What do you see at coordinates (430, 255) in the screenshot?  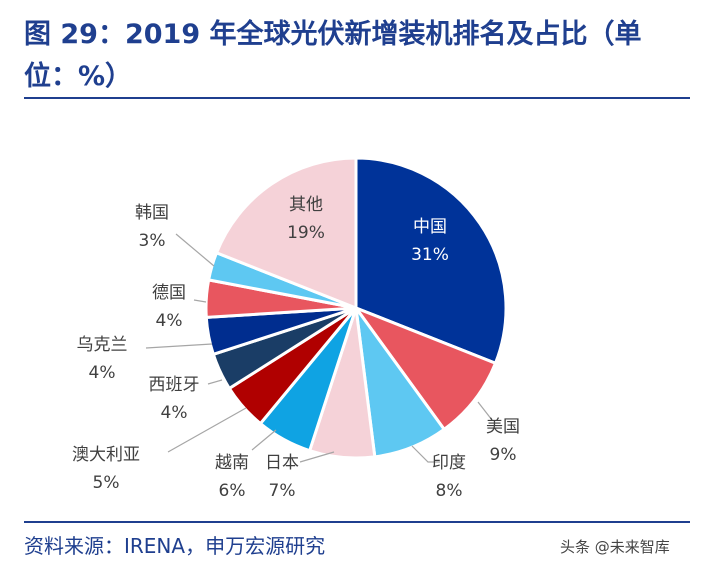 I see `slice-value-0: 31%` at bounding box center [430, 255].